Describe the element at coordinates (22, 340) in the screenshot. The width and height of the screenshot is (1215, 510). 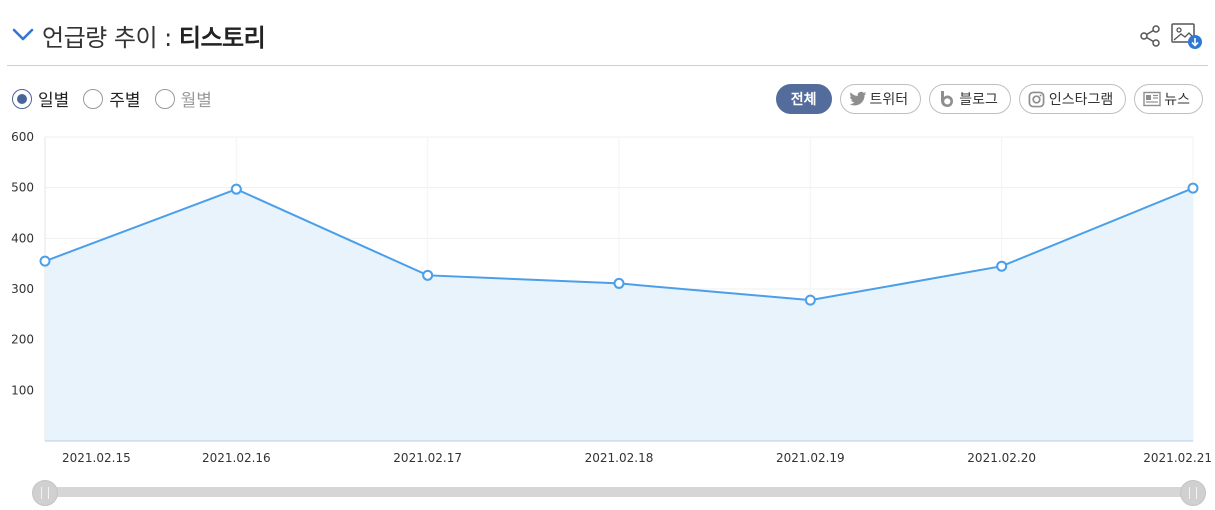
I see `y-tick-label: 200` at that location.